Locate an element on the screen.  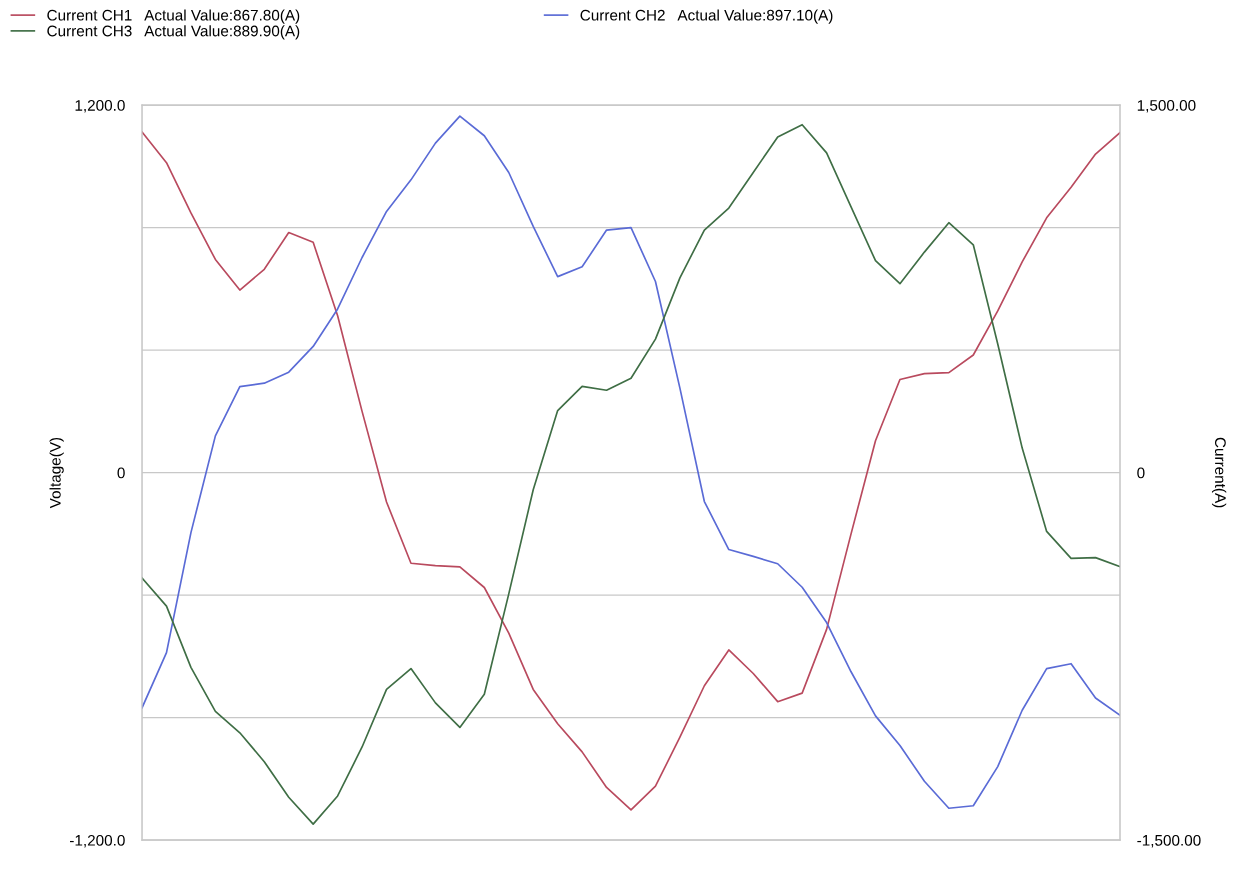
y2-axis-title: Current(A) is located at coordinates (1219, 472).